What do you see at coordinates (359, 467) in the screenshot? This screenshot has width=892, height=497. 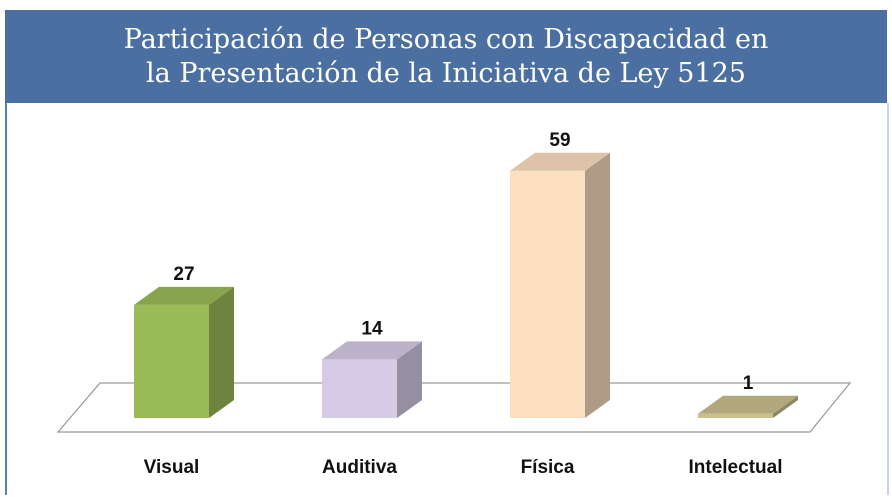 I see `x-tick-label: Auditiva` at bounding box center [359, 467].